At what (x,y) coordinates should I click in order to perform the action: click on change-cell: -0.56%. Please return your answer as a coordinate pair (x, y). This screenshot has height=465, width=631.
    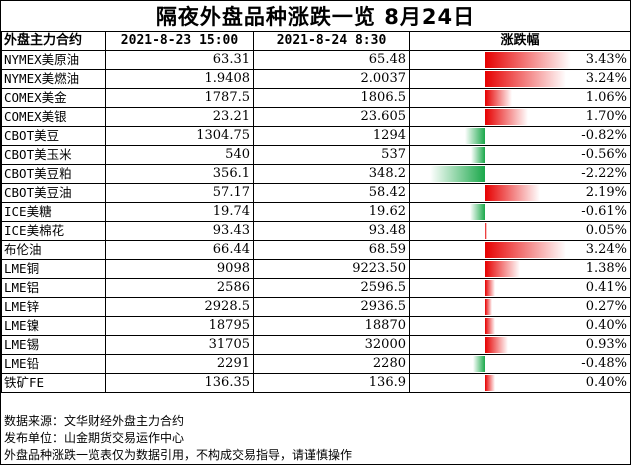
    Looking at the image, I should click on (520, 155).